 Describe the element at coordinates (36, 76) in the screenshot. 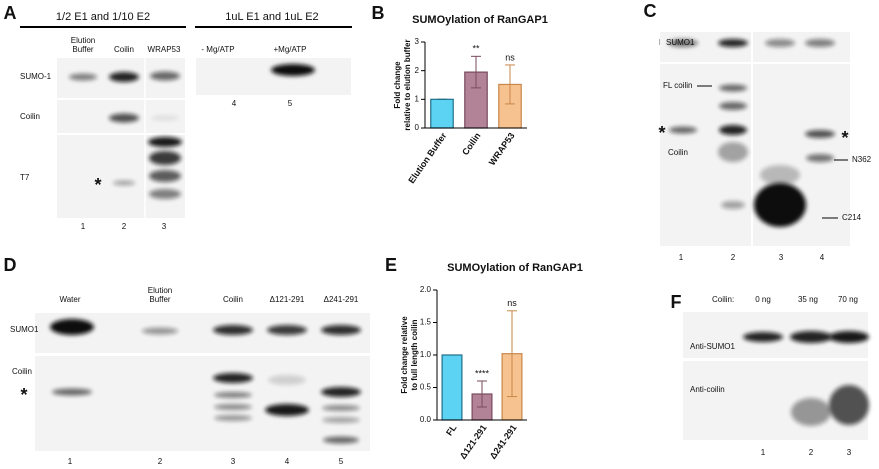

I see `row-label: SUMO-1` at that location.